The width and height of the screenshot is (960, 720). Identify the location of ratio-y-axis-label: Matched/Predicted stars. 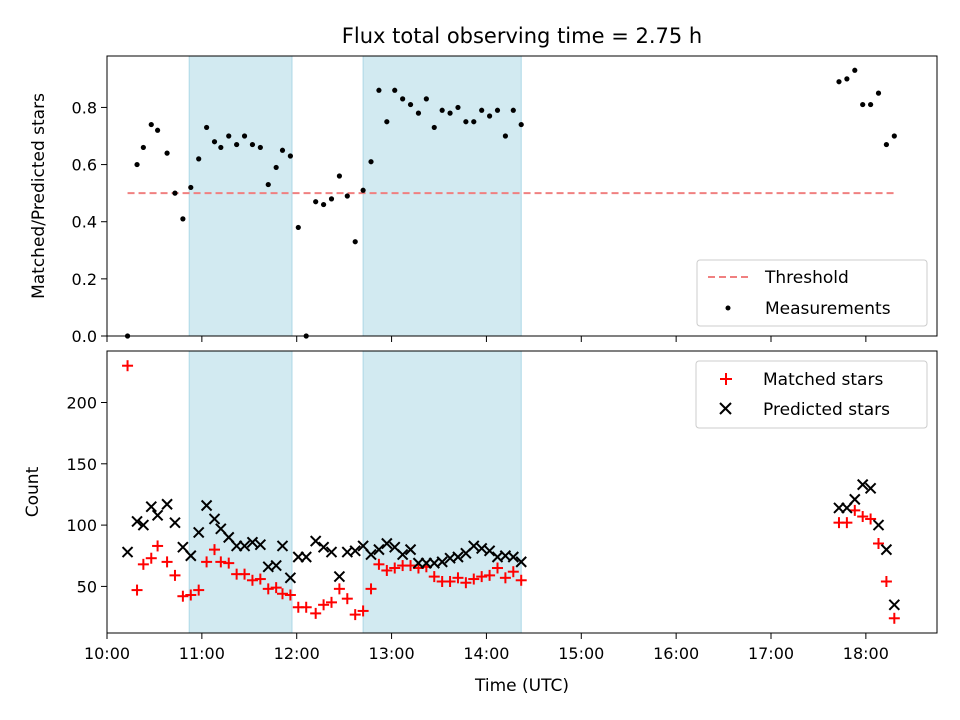
(39, 196).